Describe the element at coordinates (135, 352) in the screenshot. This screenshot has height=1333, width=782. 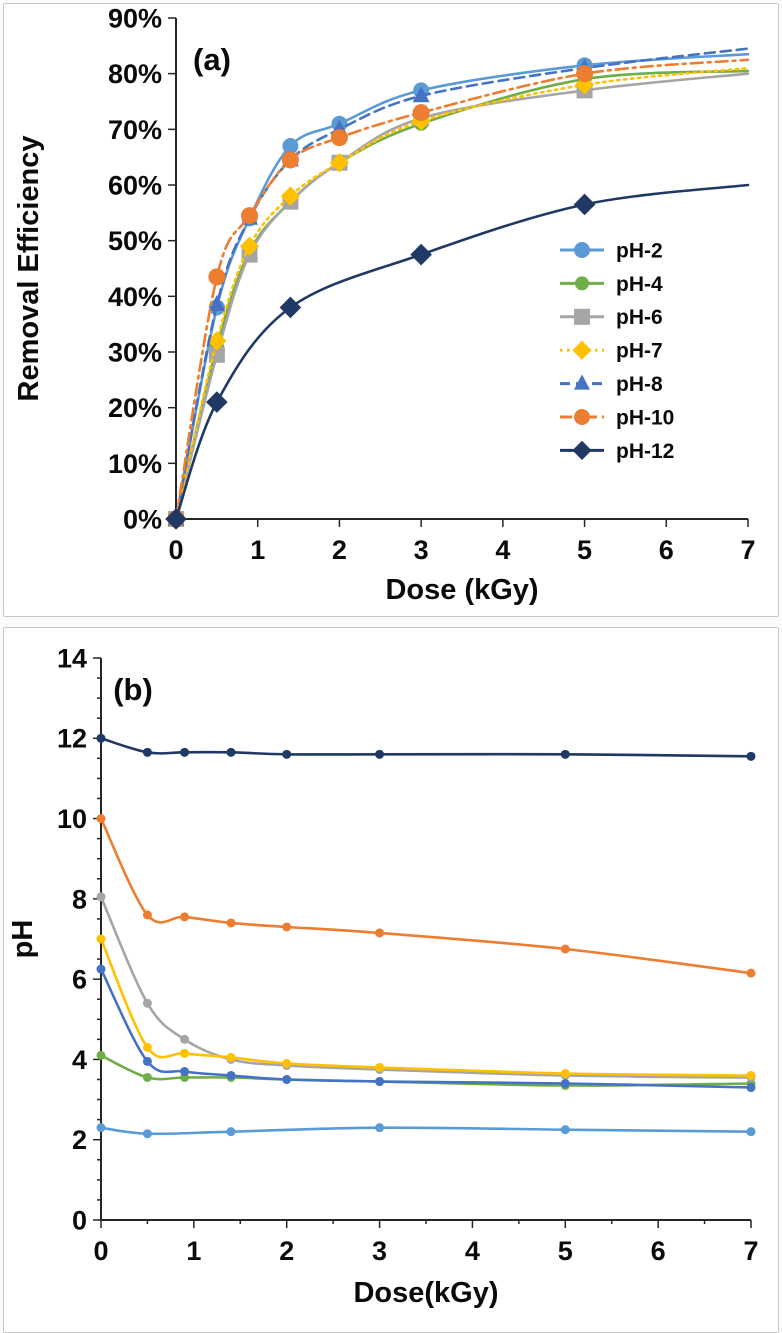
I see `y-tick-label: 30%` at that location.